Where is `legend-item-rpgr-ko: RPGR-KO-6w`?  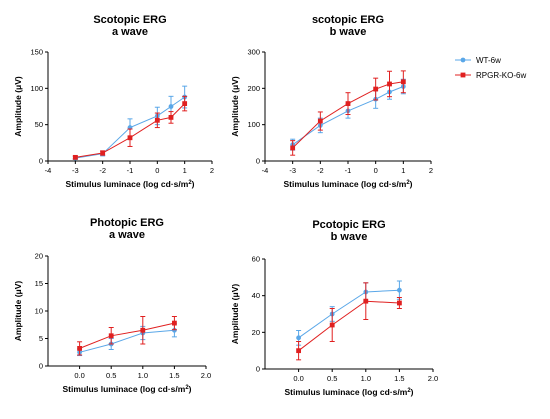 legend-item-rpgr-ko: RPGR-KO-6w is located at coordinates (490, 75).